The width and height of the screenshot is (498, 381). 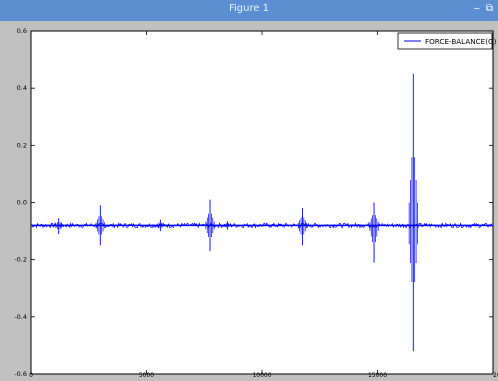 I want to click on y-tick-label: 0.0, so click(x=22, y=203).